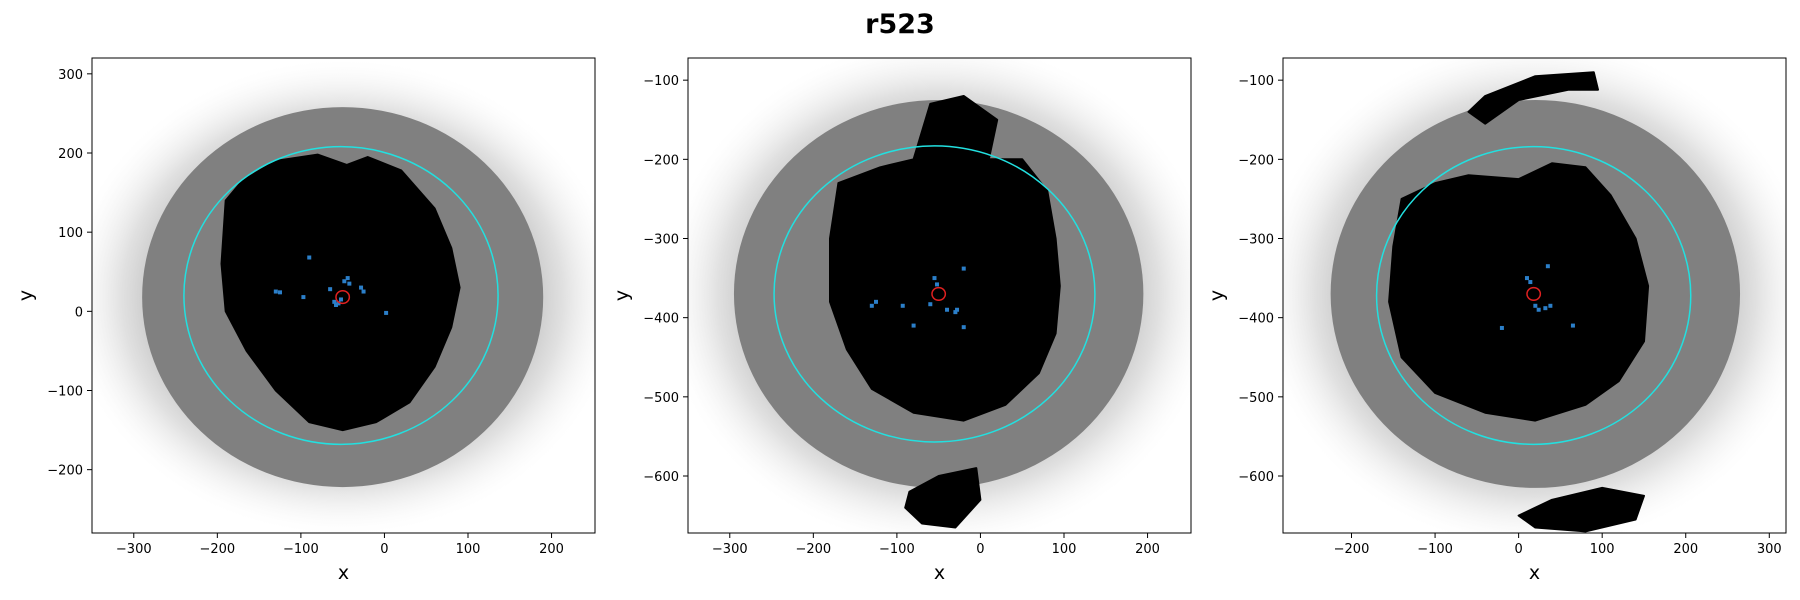 This screenshot has width=1800, height=600. I want to click on y-tick-label: 100, so click(70, 233).